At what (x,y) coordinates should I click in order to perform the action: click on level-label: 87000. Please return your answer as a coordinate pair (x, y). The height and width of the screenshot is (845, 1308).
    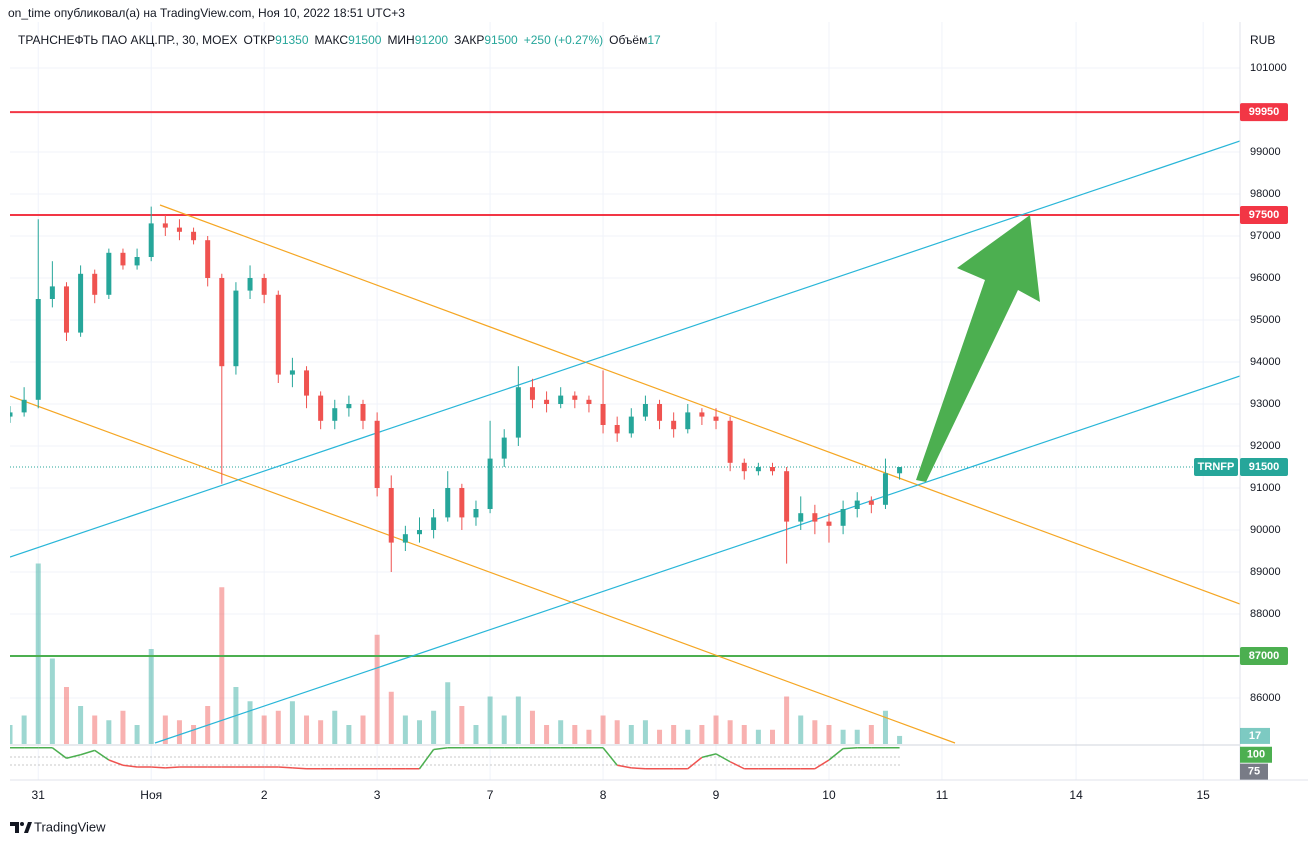
    Looking at the image, I should click on (1264, 656).